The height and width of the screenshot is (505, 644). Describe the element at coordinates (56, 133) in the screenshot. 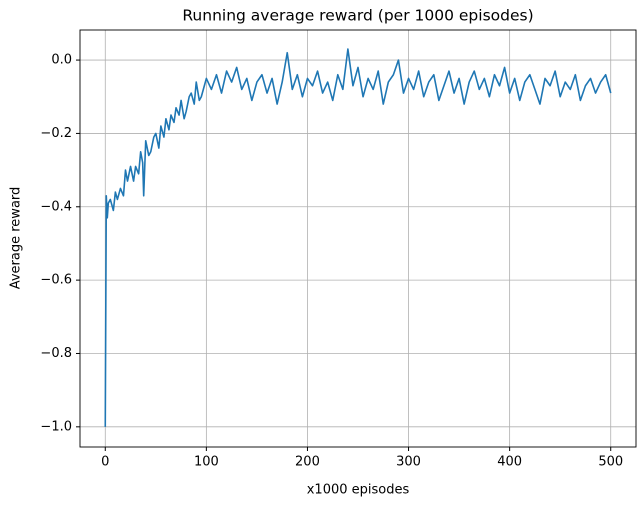

I see `y-tick-label: −0.2` at that location.